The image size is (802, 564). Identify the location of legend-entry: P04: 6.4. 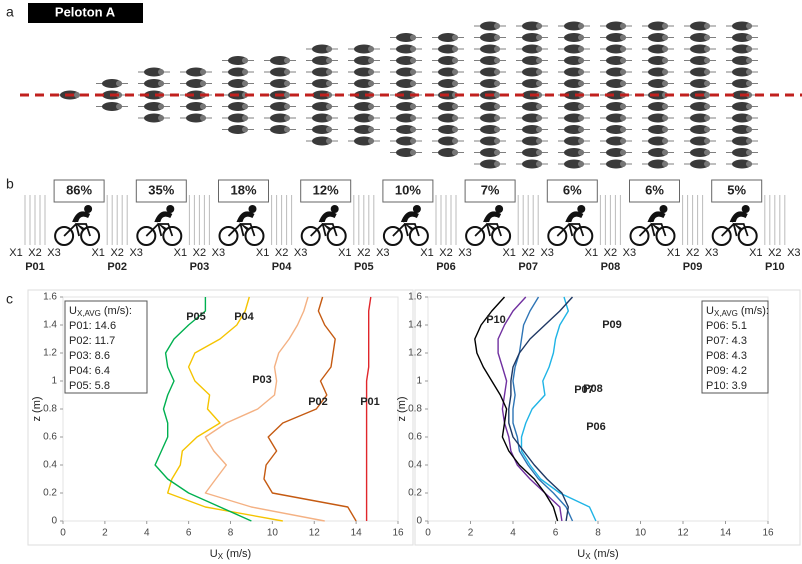
(89, 371).